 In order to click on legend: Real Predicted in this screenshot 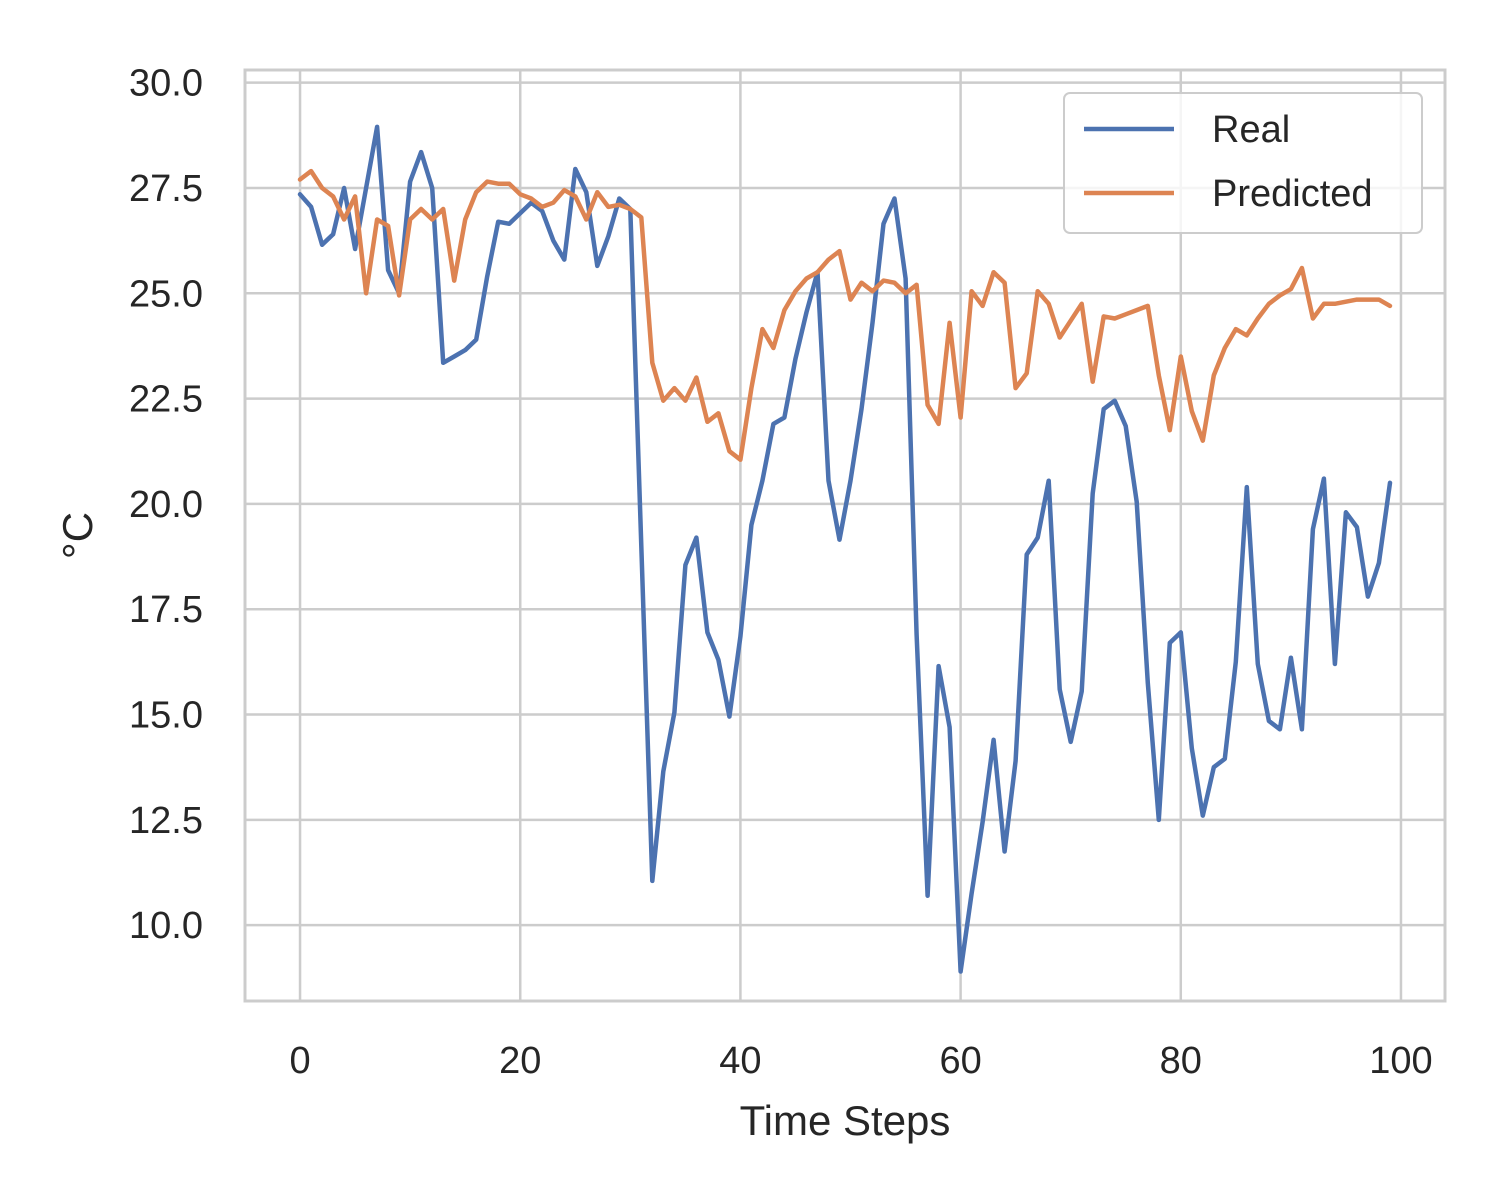, I will do `click(1243, 163)`.